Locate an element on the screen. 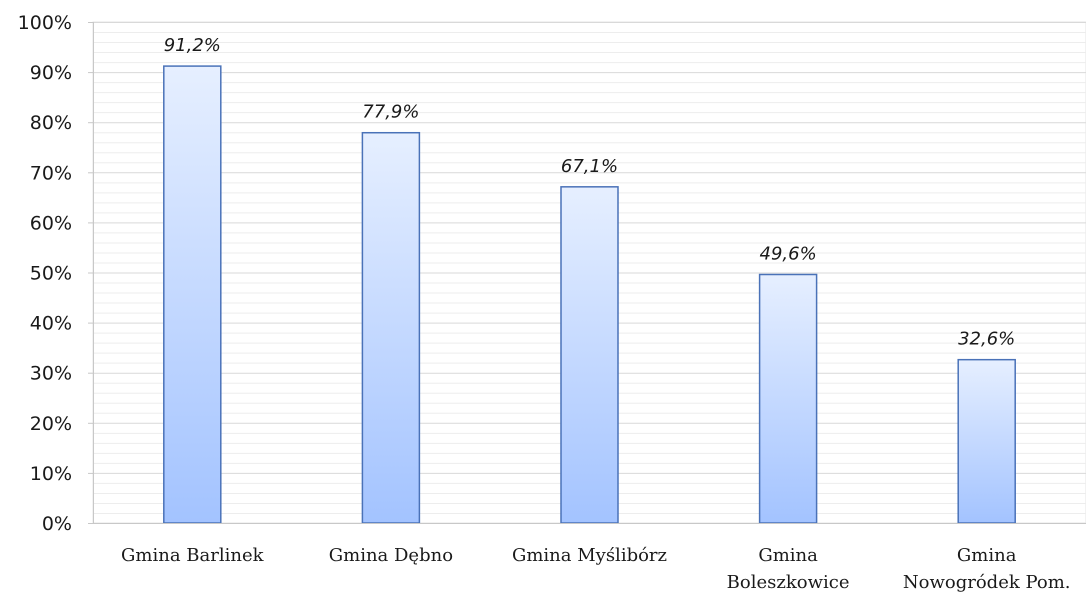  data-label: 49,6% is located at coordinates (788, 254).